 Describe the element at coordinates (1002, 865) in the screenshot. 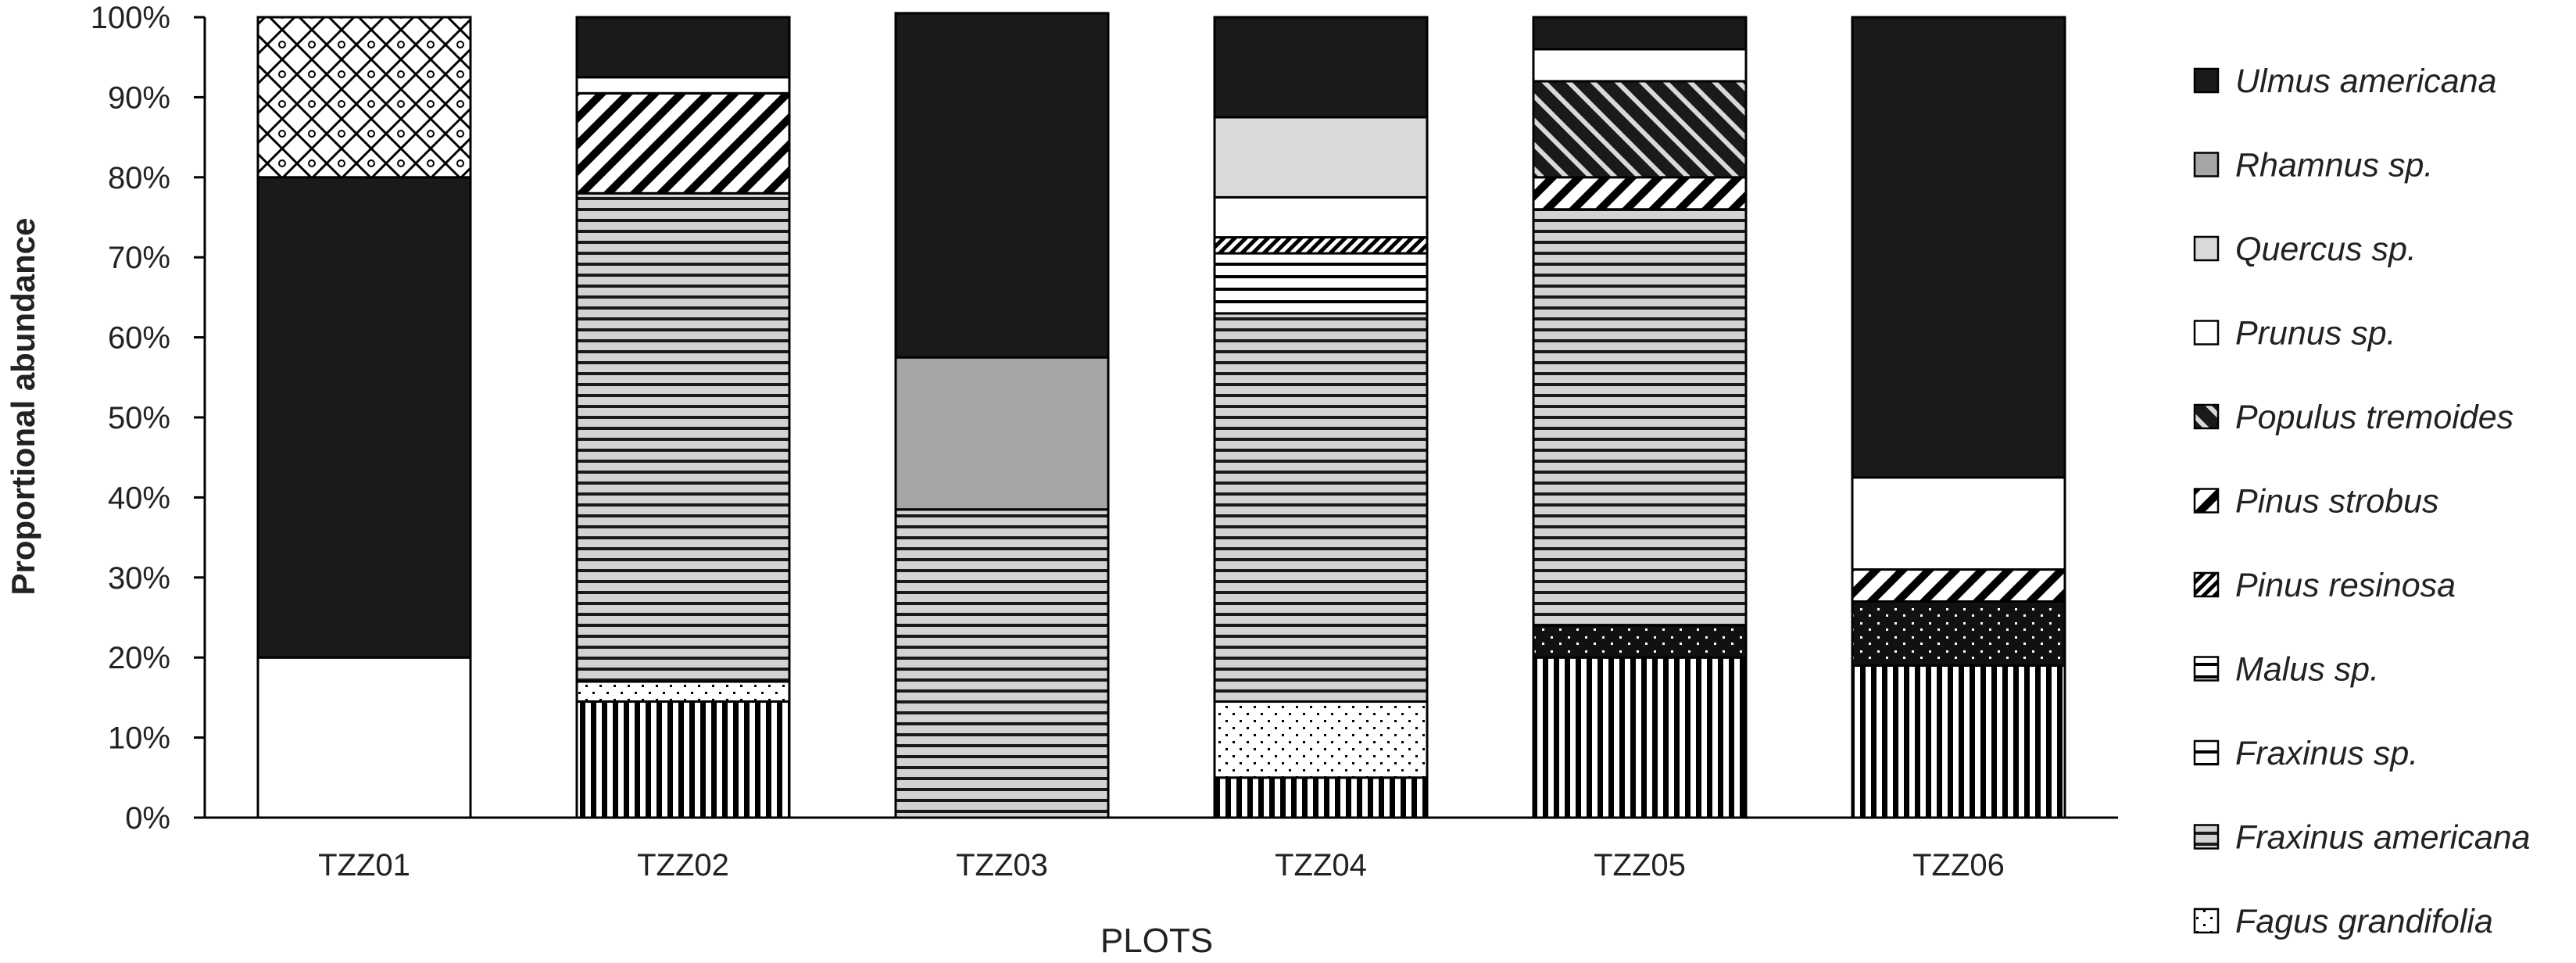

I see `x-tick-label: TZZ03` at that location.